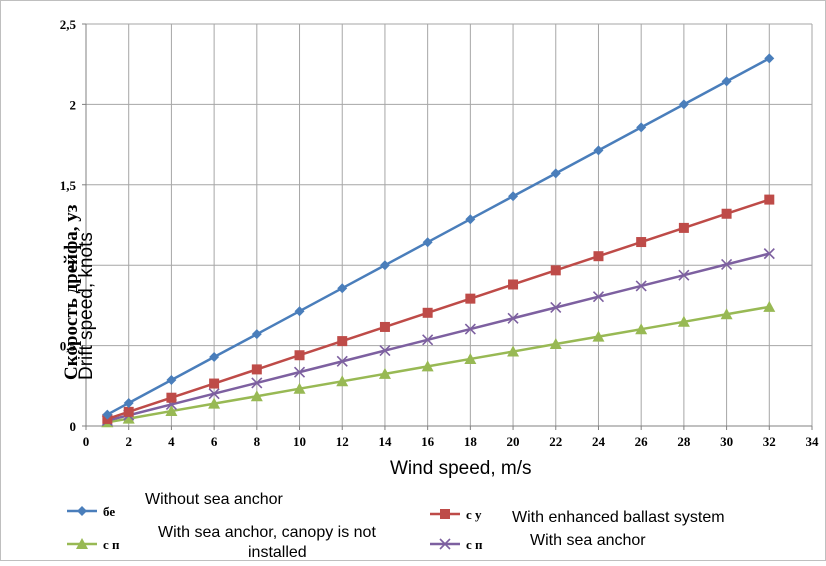  What do you see at coordinates (68, 346) in the screenshot?
I see `y-tick-label: 0,5` at bounding box center [68, 346].